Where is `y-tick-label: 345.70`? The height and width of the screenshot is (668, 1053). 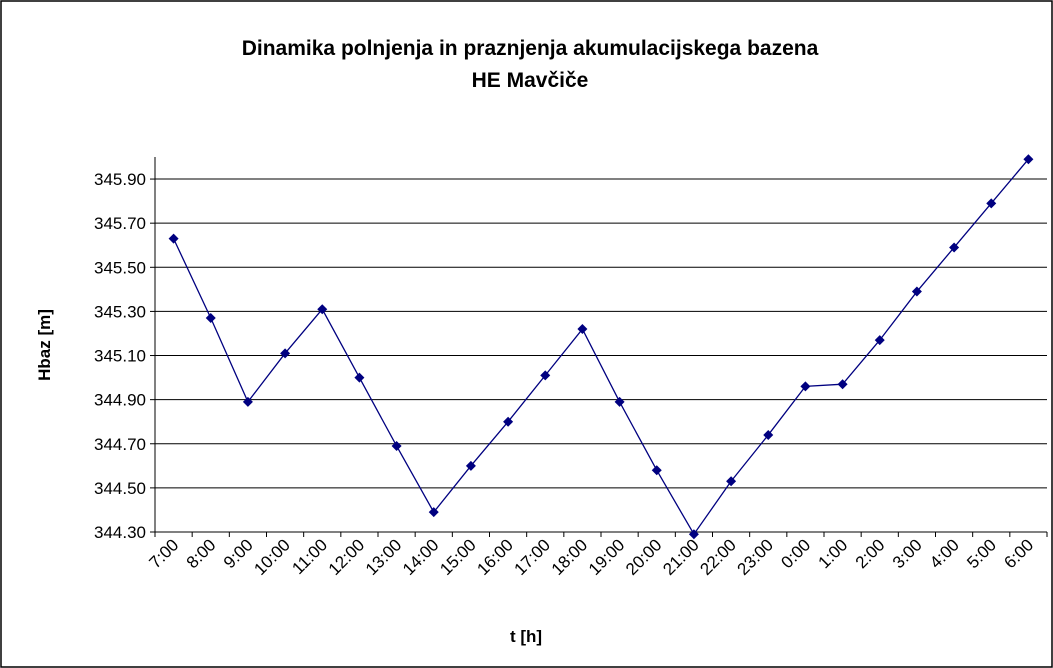 y-tick-label: 345.70 is located at coordinates (120, 223).